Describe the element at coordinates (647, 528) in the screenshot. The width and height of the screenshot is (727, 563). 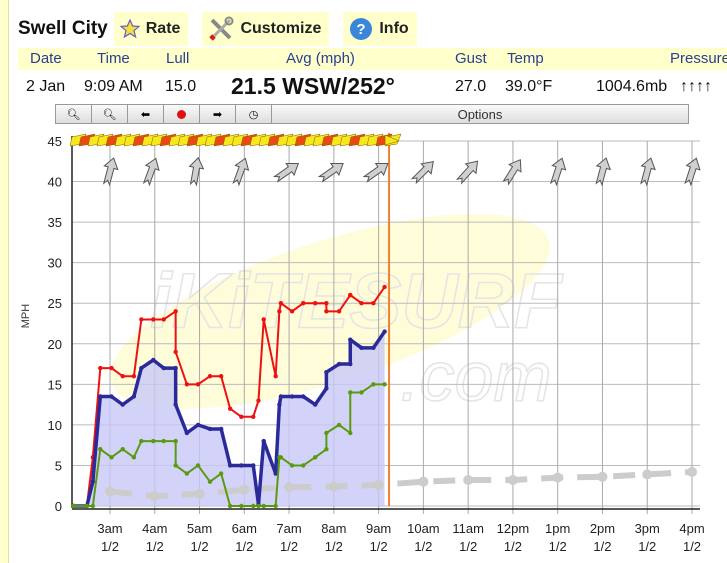
I see `x-tick-label: 3pm` at that location.